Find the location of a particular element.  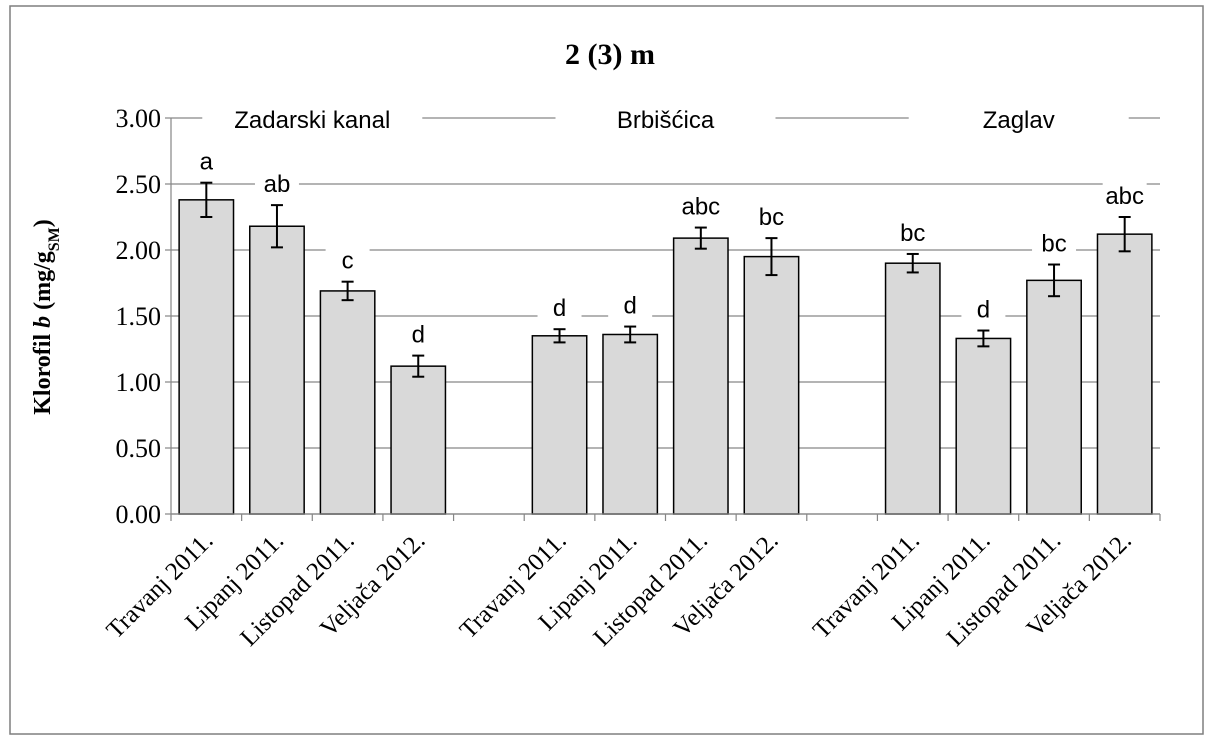

y-tick-label: 0.00 is located at coordinates (139, 514).